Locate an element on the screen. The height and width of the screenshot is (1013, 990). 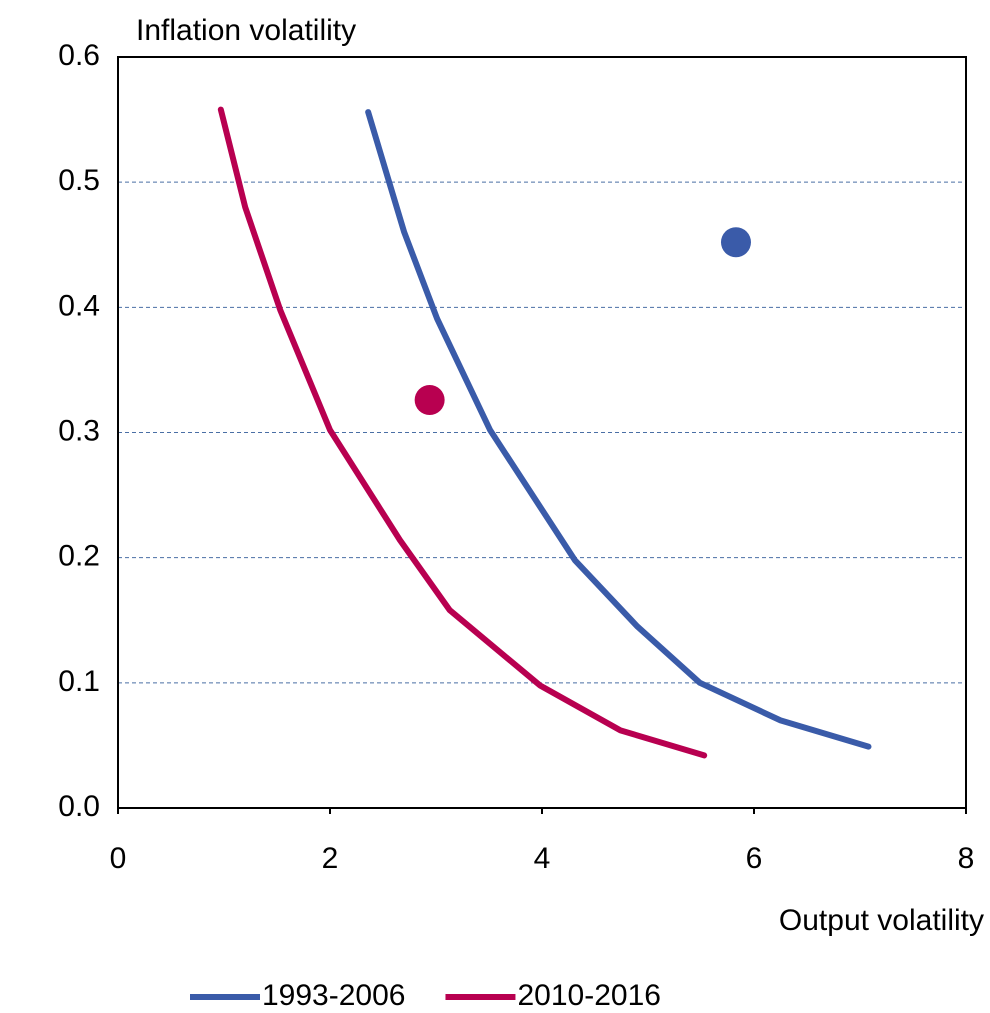
legend-label: 1993-2006 is located at coordinates (333, 995).